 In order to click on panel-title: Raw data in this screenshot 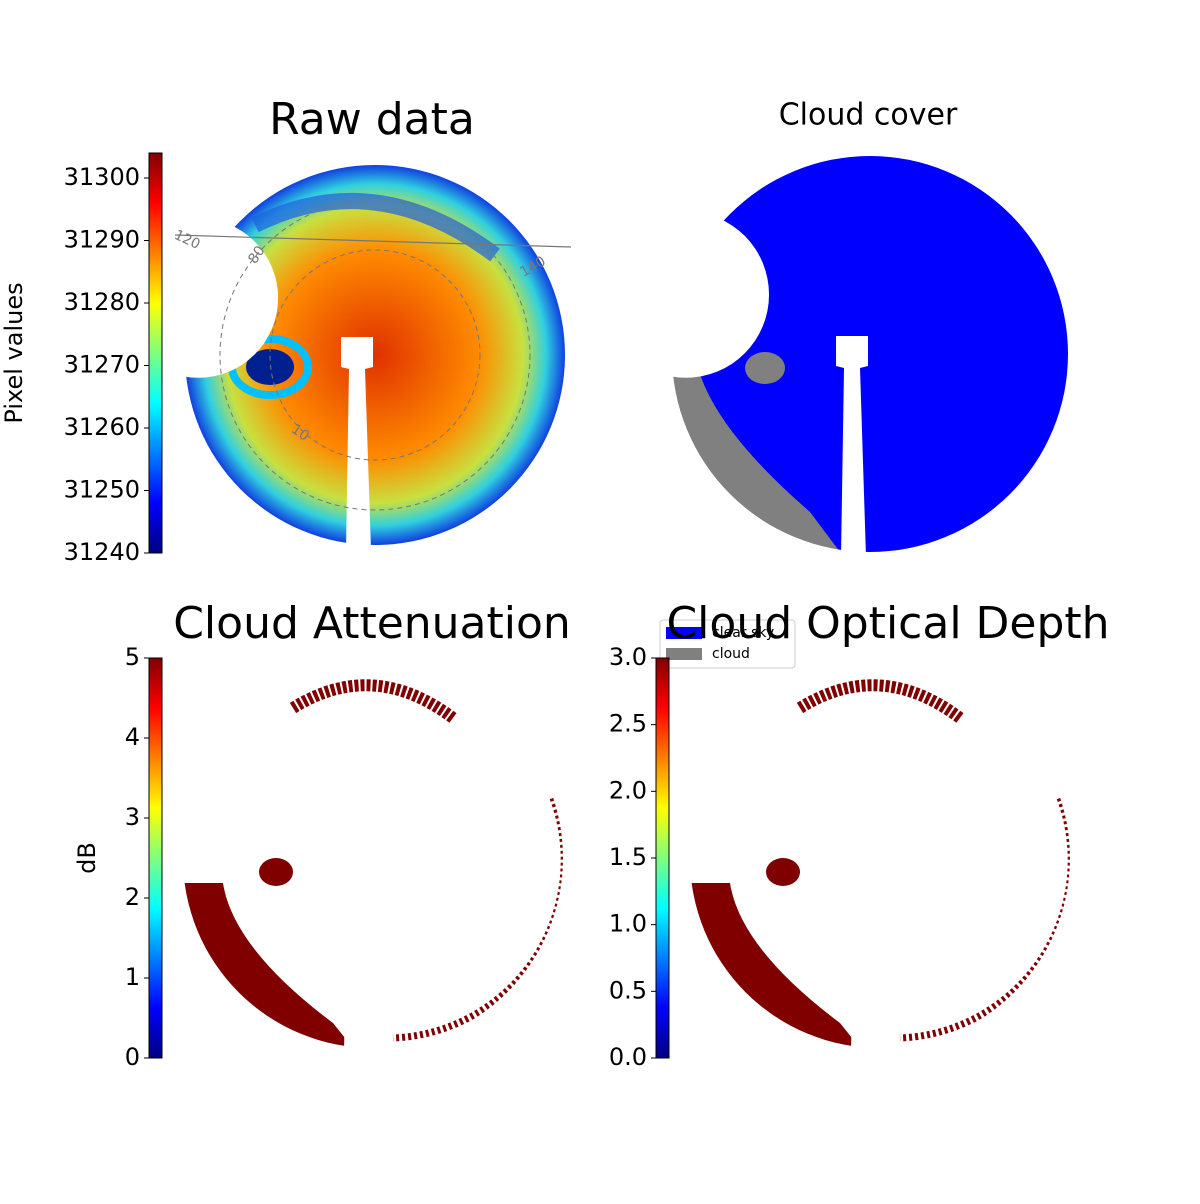, I will do `click(372, 119)`.